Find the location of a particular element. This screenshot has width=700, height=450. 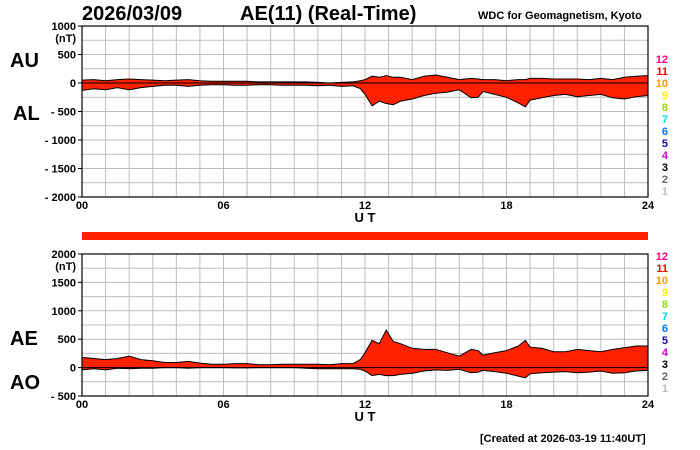

station-coverage-bar is located at coordinates (365, 236).